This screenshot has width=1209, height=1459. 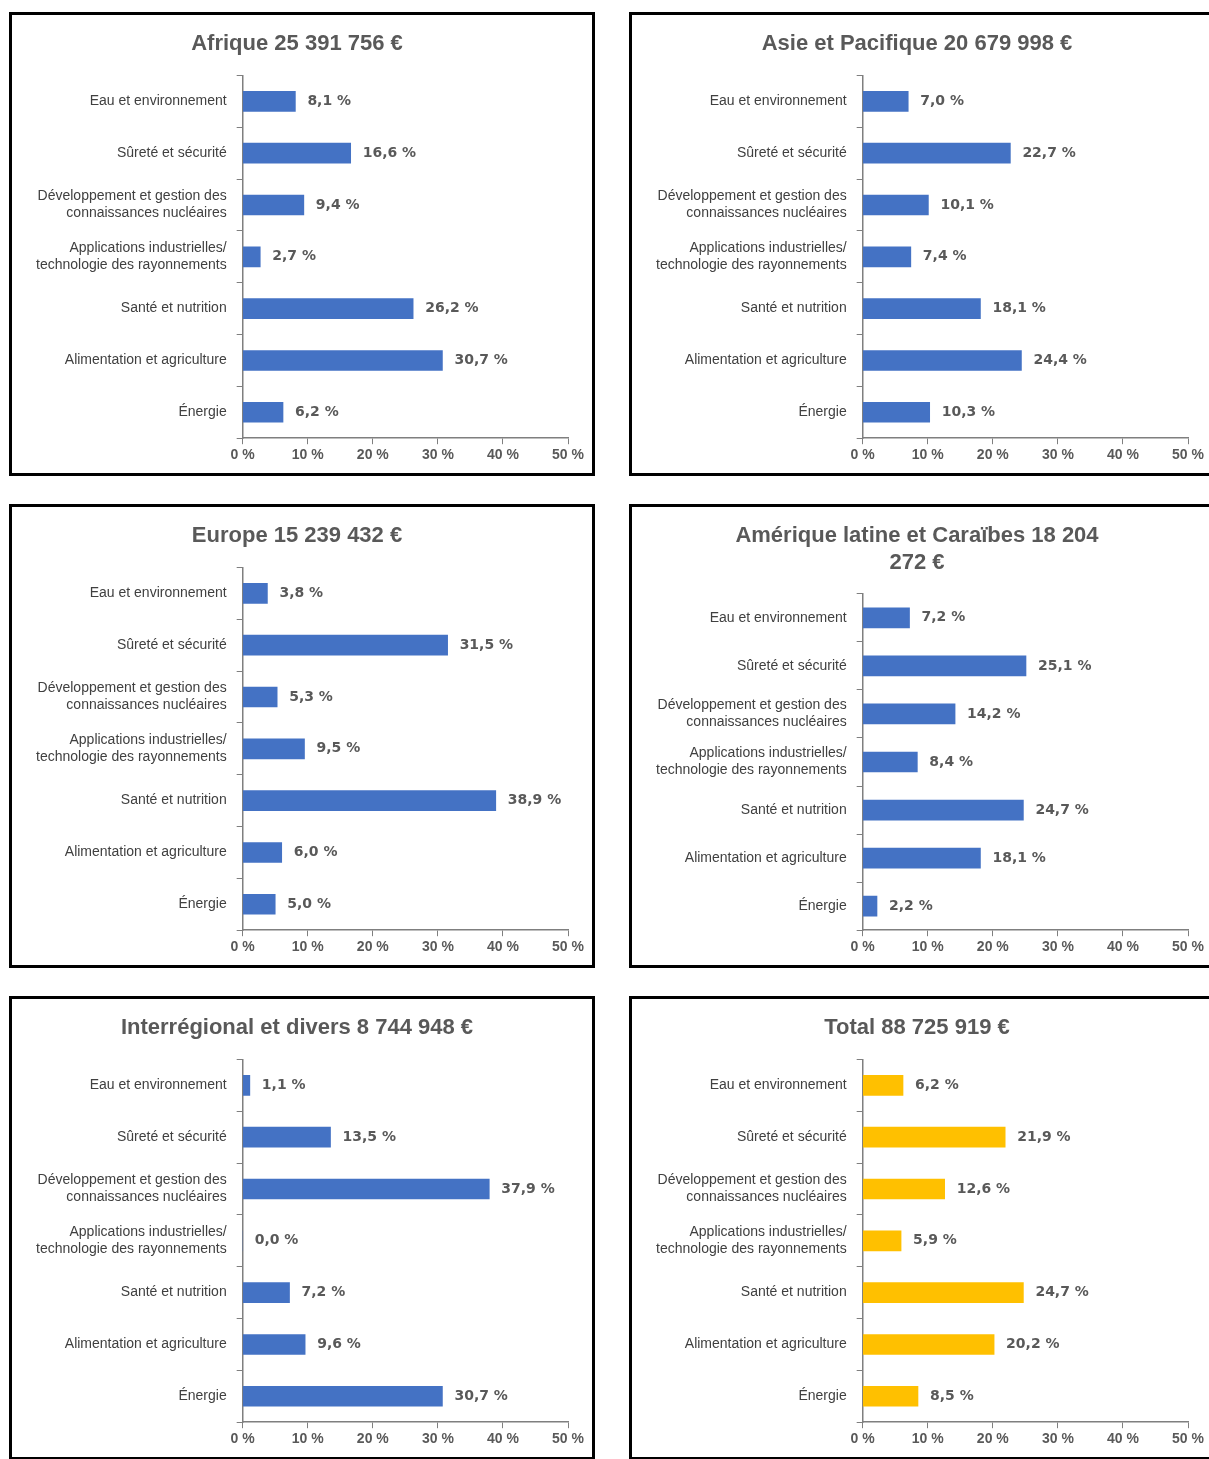 What do you see at coordinates (1049, 151) in the screenshot?
I see `data-label: 22,7 %` at bounding box center [1049, 151].